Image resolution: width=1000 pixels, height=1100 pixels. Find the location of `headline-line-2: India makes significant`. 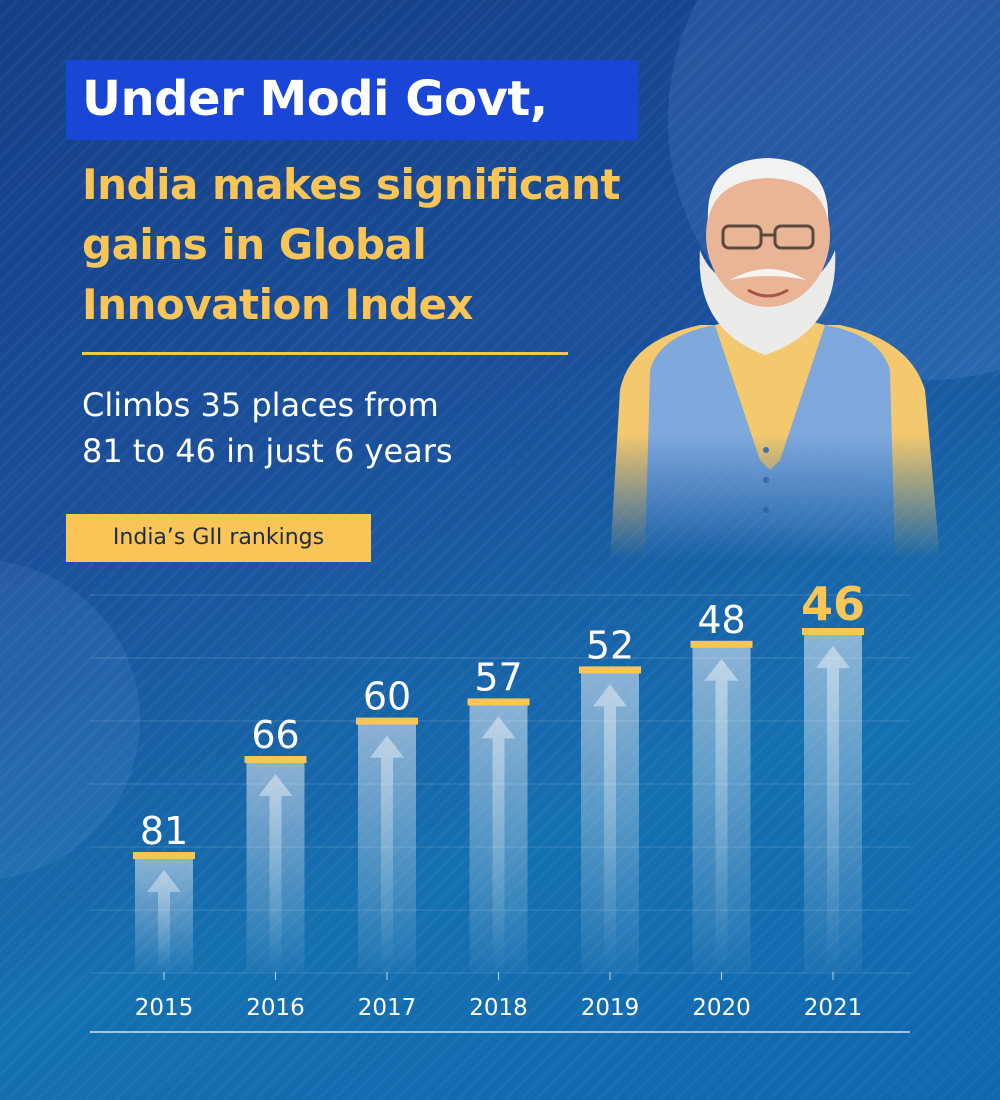

headline-line-2: India makes significant is located at coordinates (351, 184).